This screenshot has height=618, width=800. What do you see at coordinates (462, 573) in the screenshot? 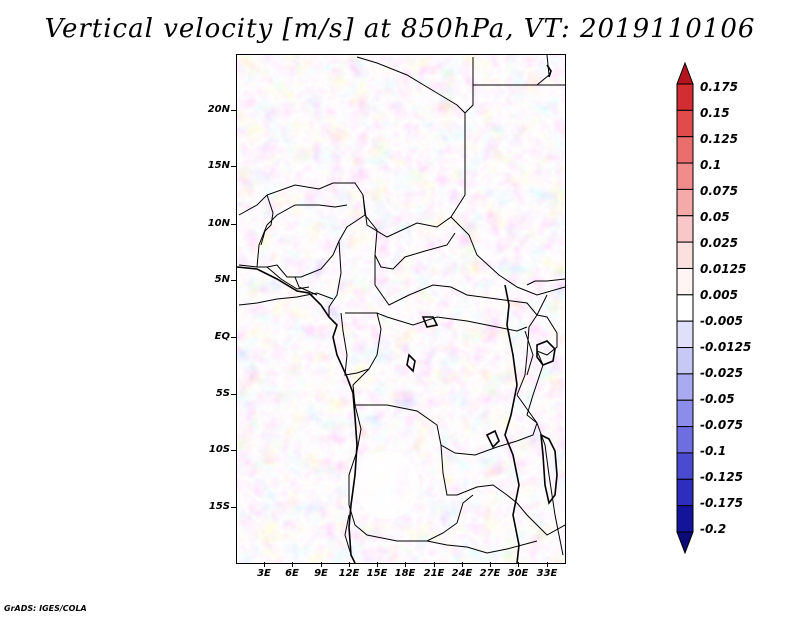
I see `x-tick-label: 24E` at bounding box center [462, 573].